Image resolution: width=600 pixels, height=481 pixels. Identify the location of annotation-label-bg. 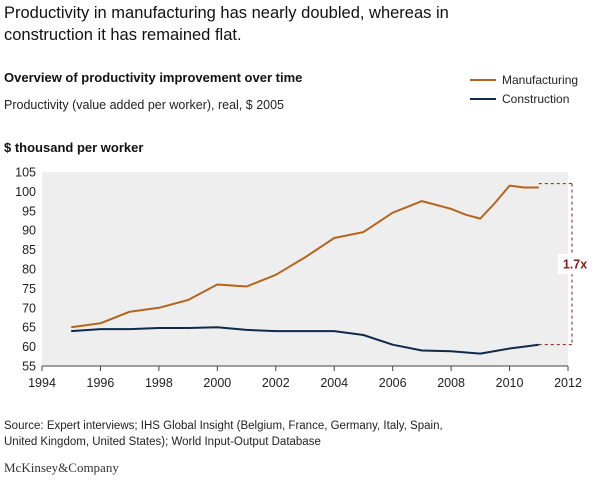
(575, 264).